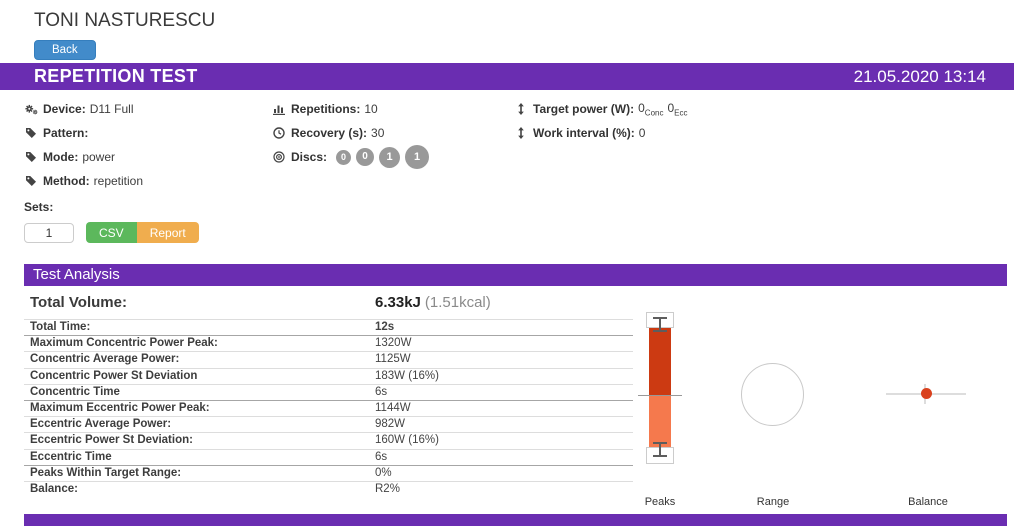 The width and height of the screenshot is (1014, 526). I want to click on sets-input, so click(49, 232).